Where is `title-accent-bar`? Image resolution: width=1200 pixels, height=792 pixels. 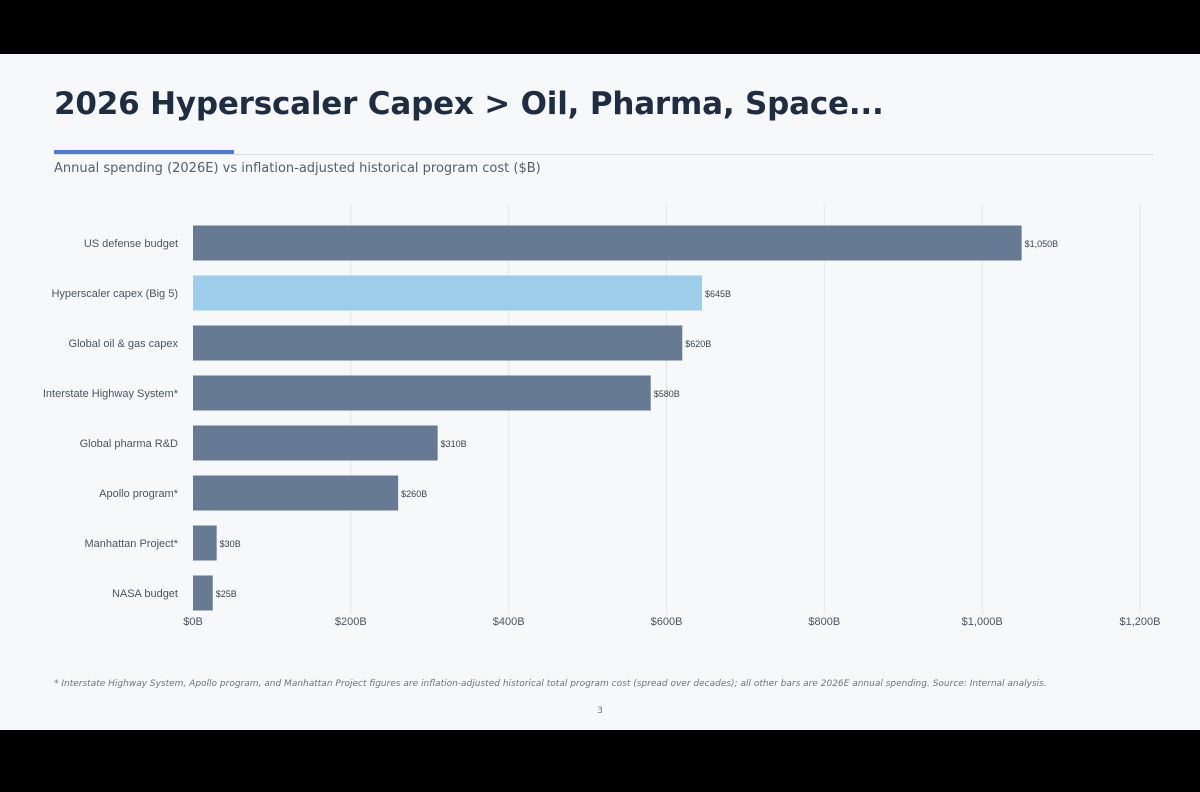 title-accent-bar is located at coordinates (144, 152).